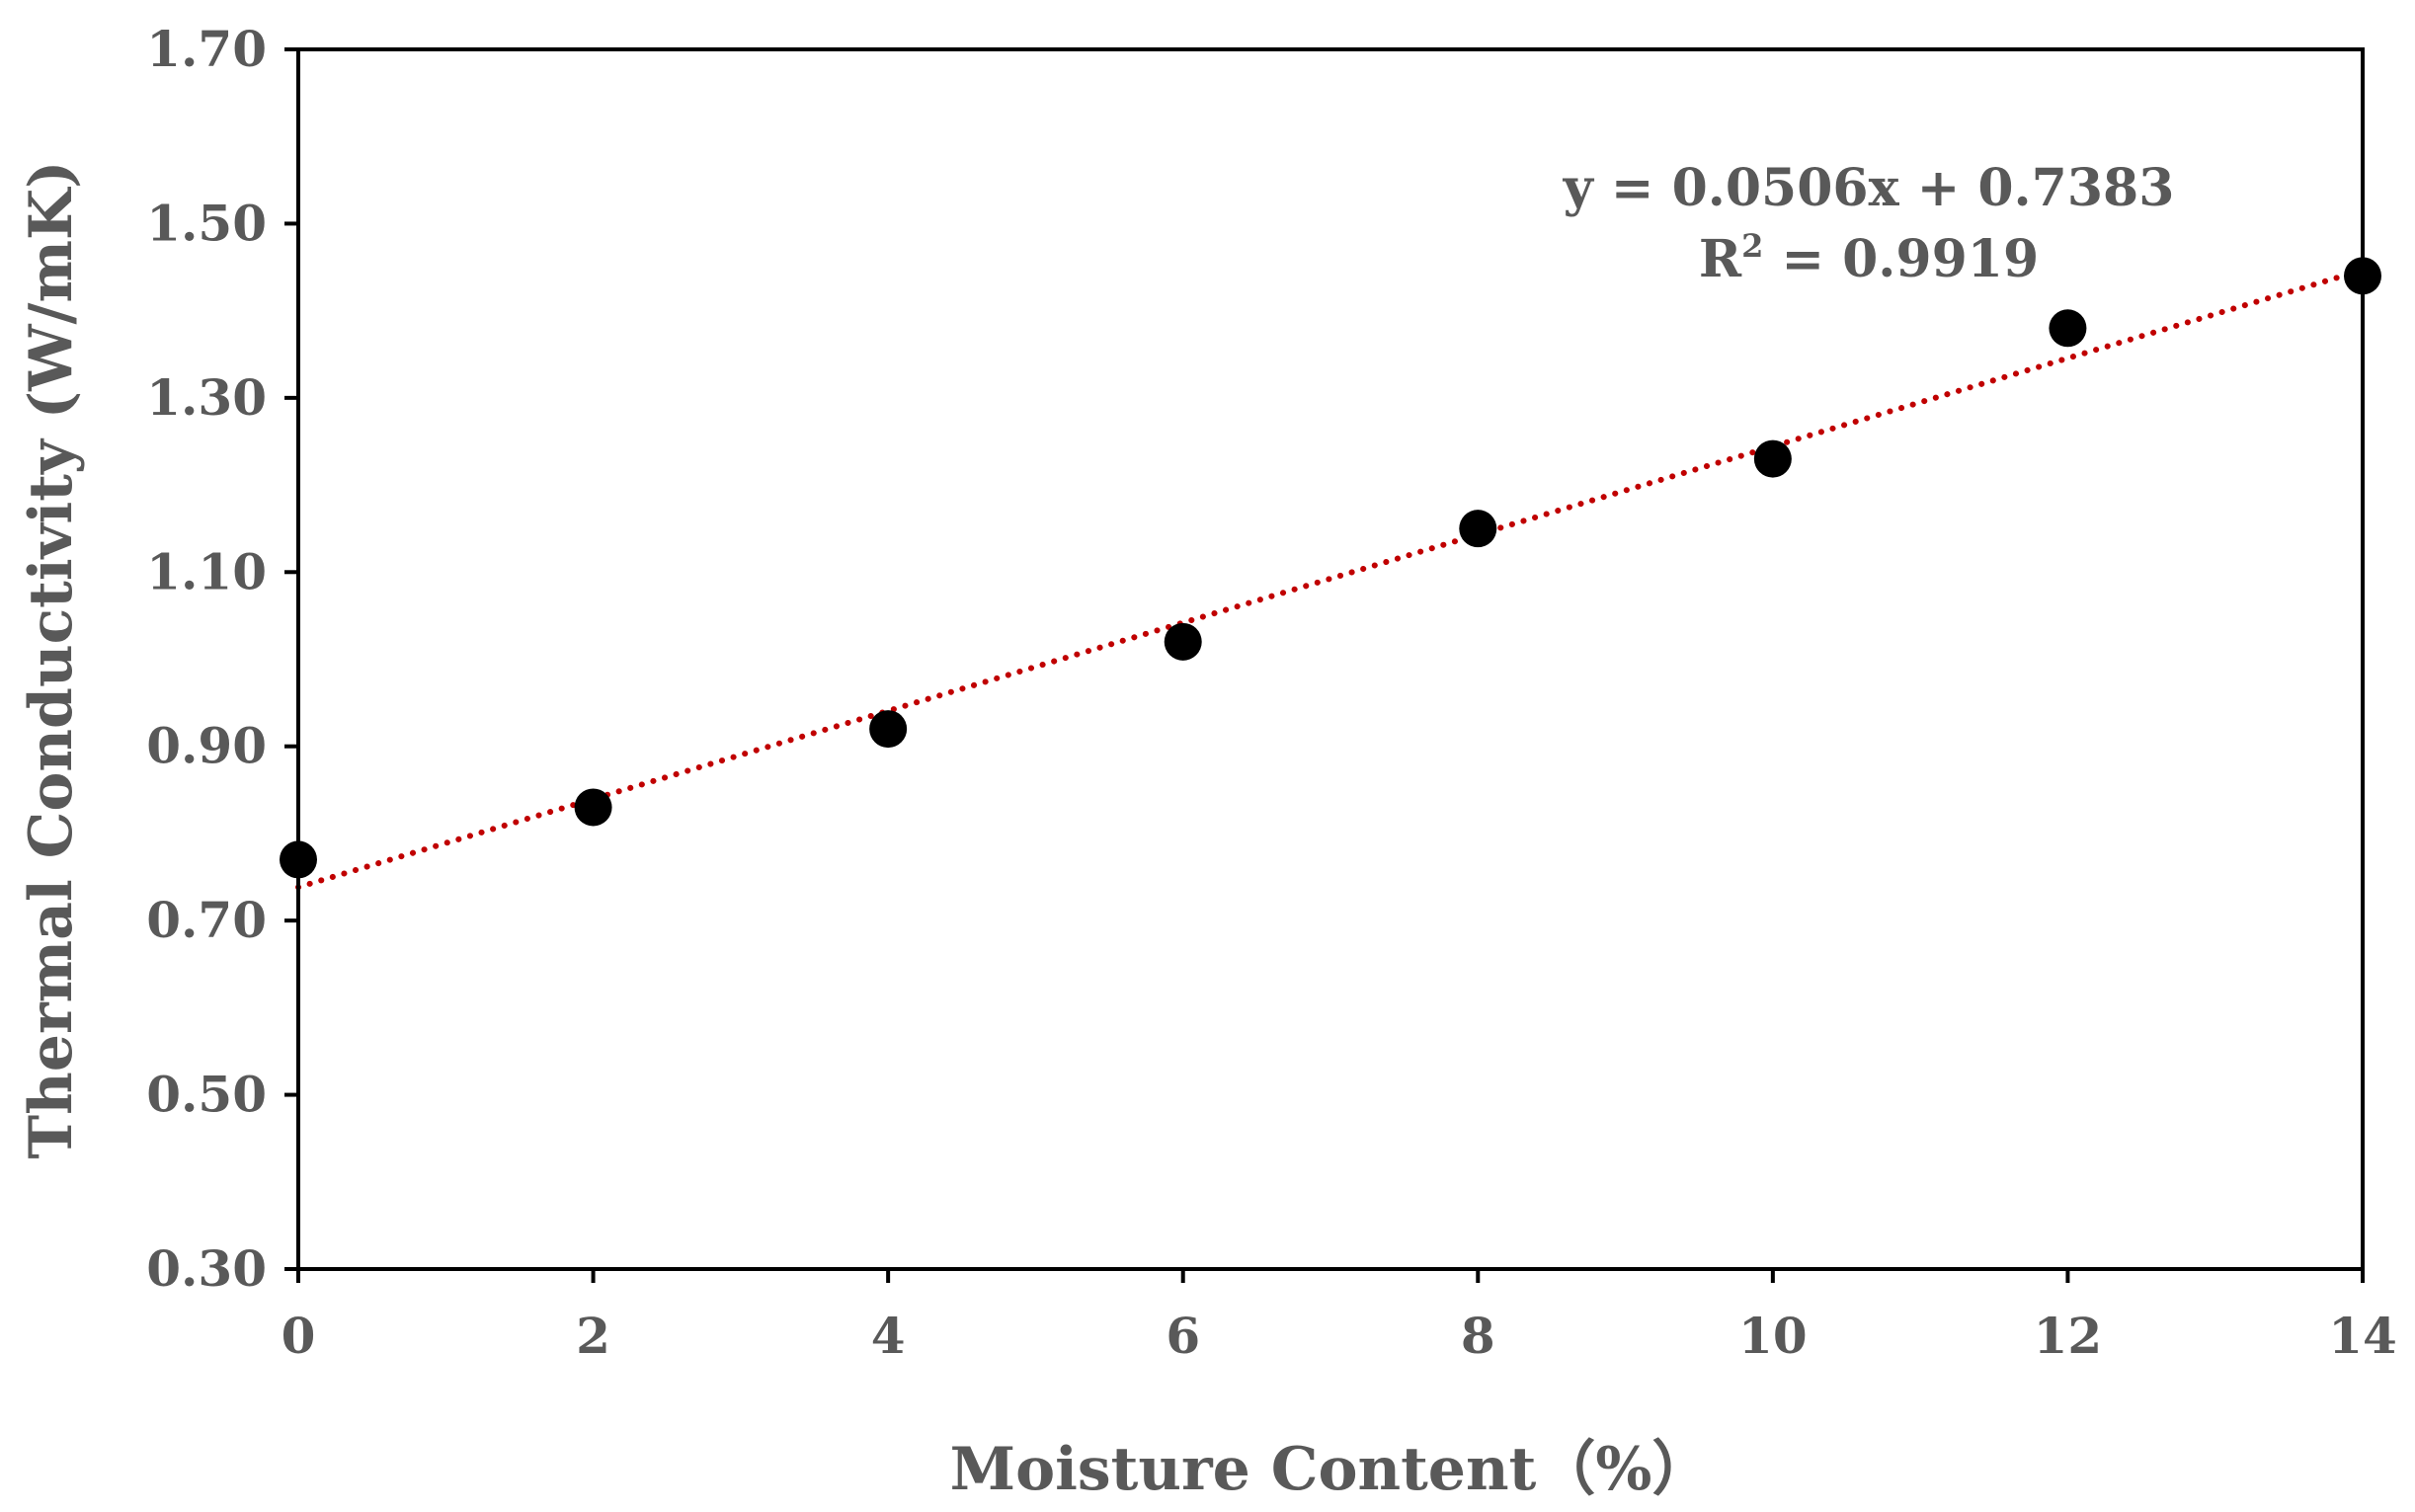 Image resolution: width=2415 pixels, height=1512 pixels. What do you see at coordinates (206, 49) in the screenshot?
I see `y-tick-label: 1.70` at bounding box center [206, 49].